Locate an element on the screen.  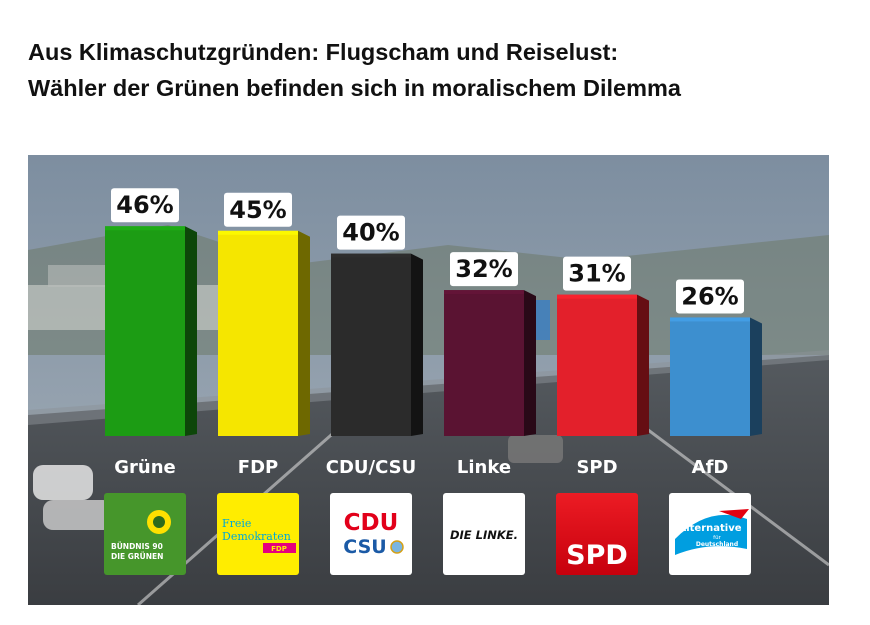
category-labels: Grüne FDP CDU/CSU Linke SPD AfD is located at coordinates (421, 467).